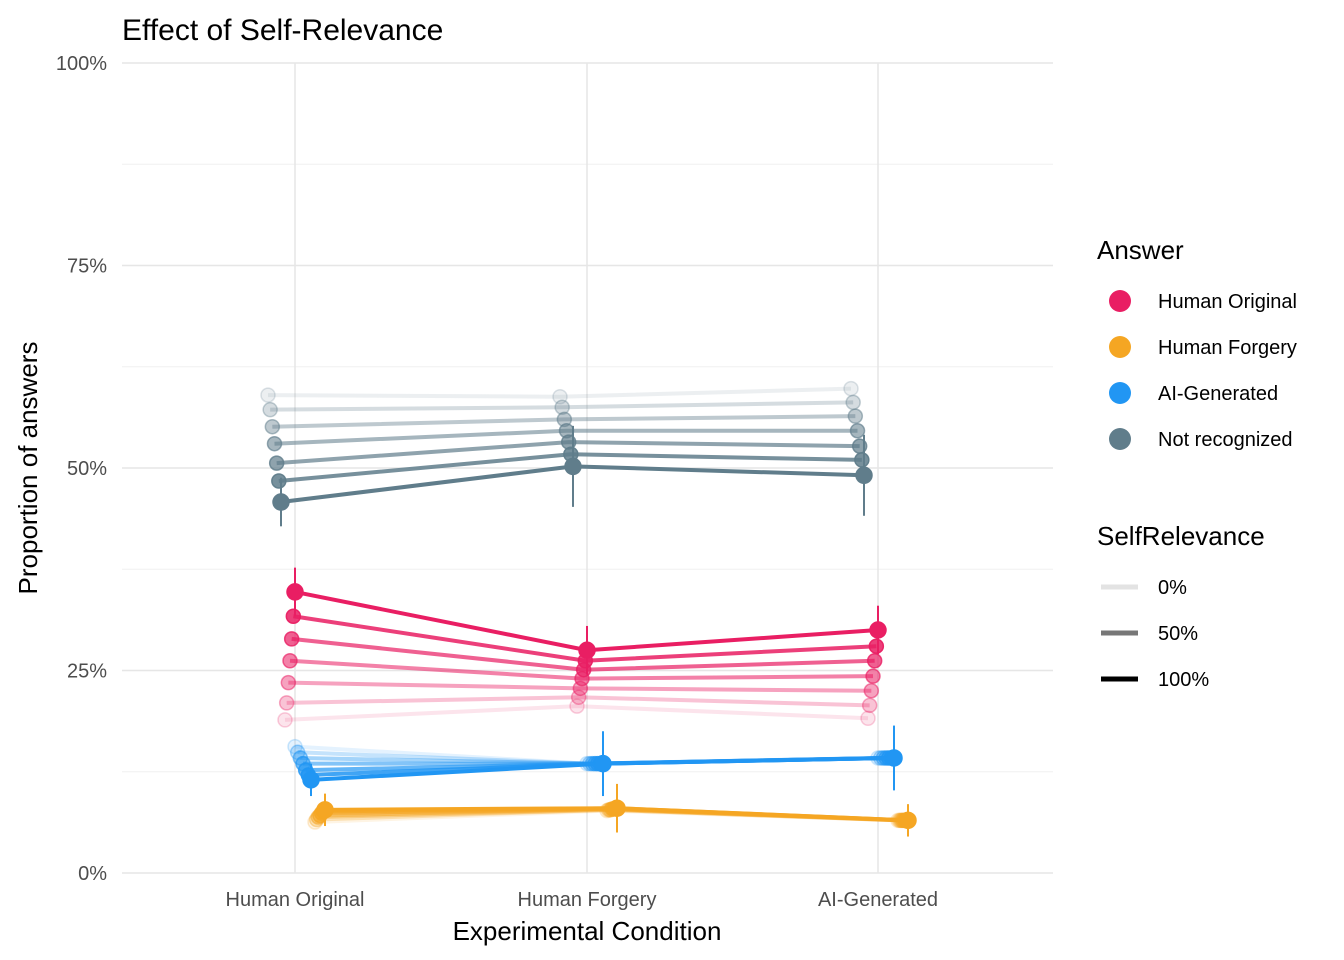  I want to click on x-tick-label: Human Original, so click(295, 900).